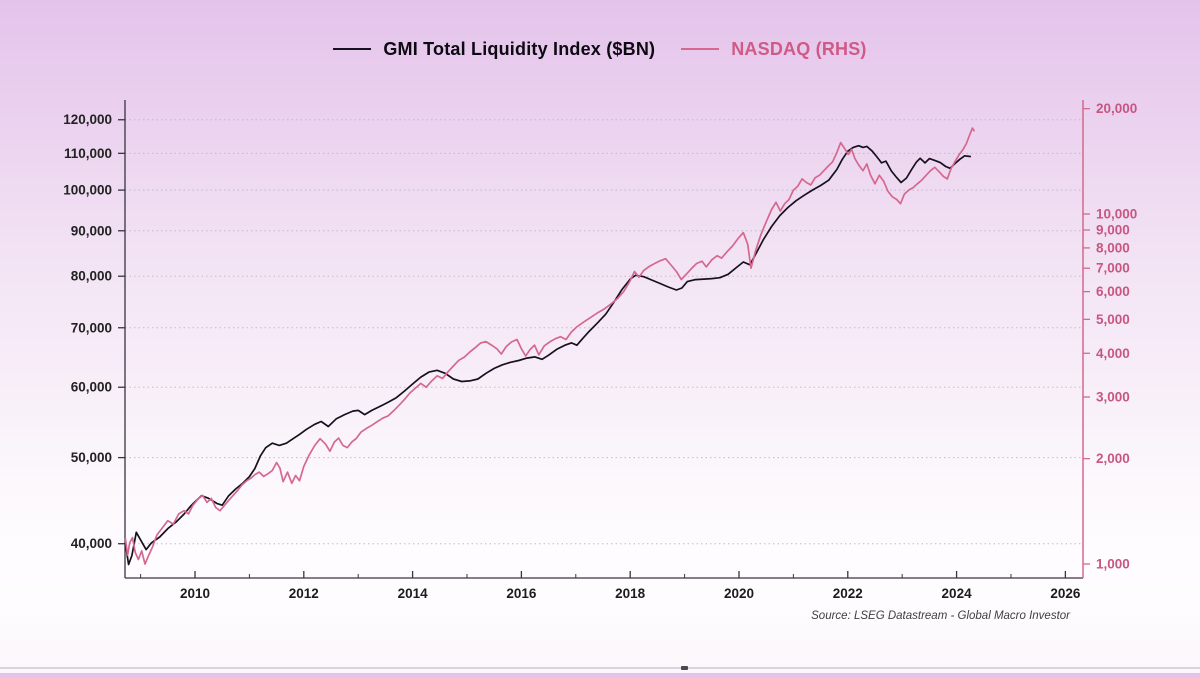 The height and width of the screenshot is (678, 1200). What do you see at coordinates (304, 593) in the screenshot?
I see `x-axis-tick-label: 2012` at bounding box center [304, 593].